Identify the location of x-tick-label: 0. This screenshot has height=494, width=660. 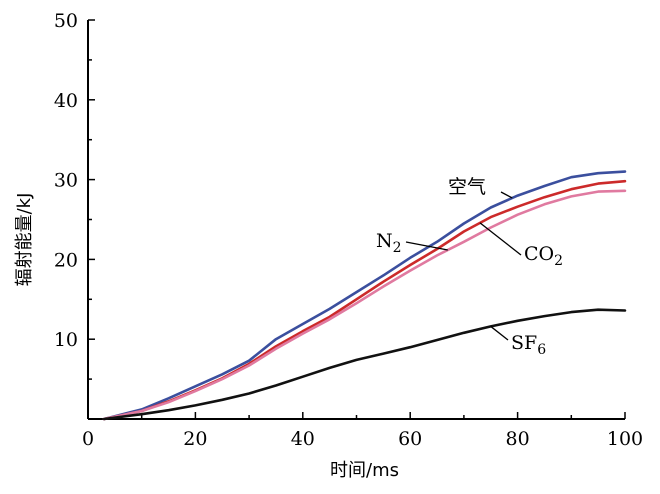
(88, 439).